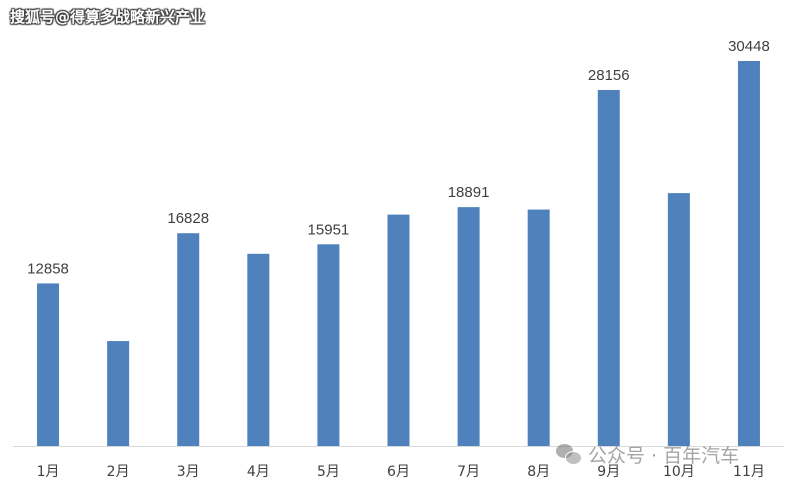  What do you see at coordinates (398, 472) in the screenshot?
I see `x-tick-label-6: 6月` at bounding box center [398, 472].